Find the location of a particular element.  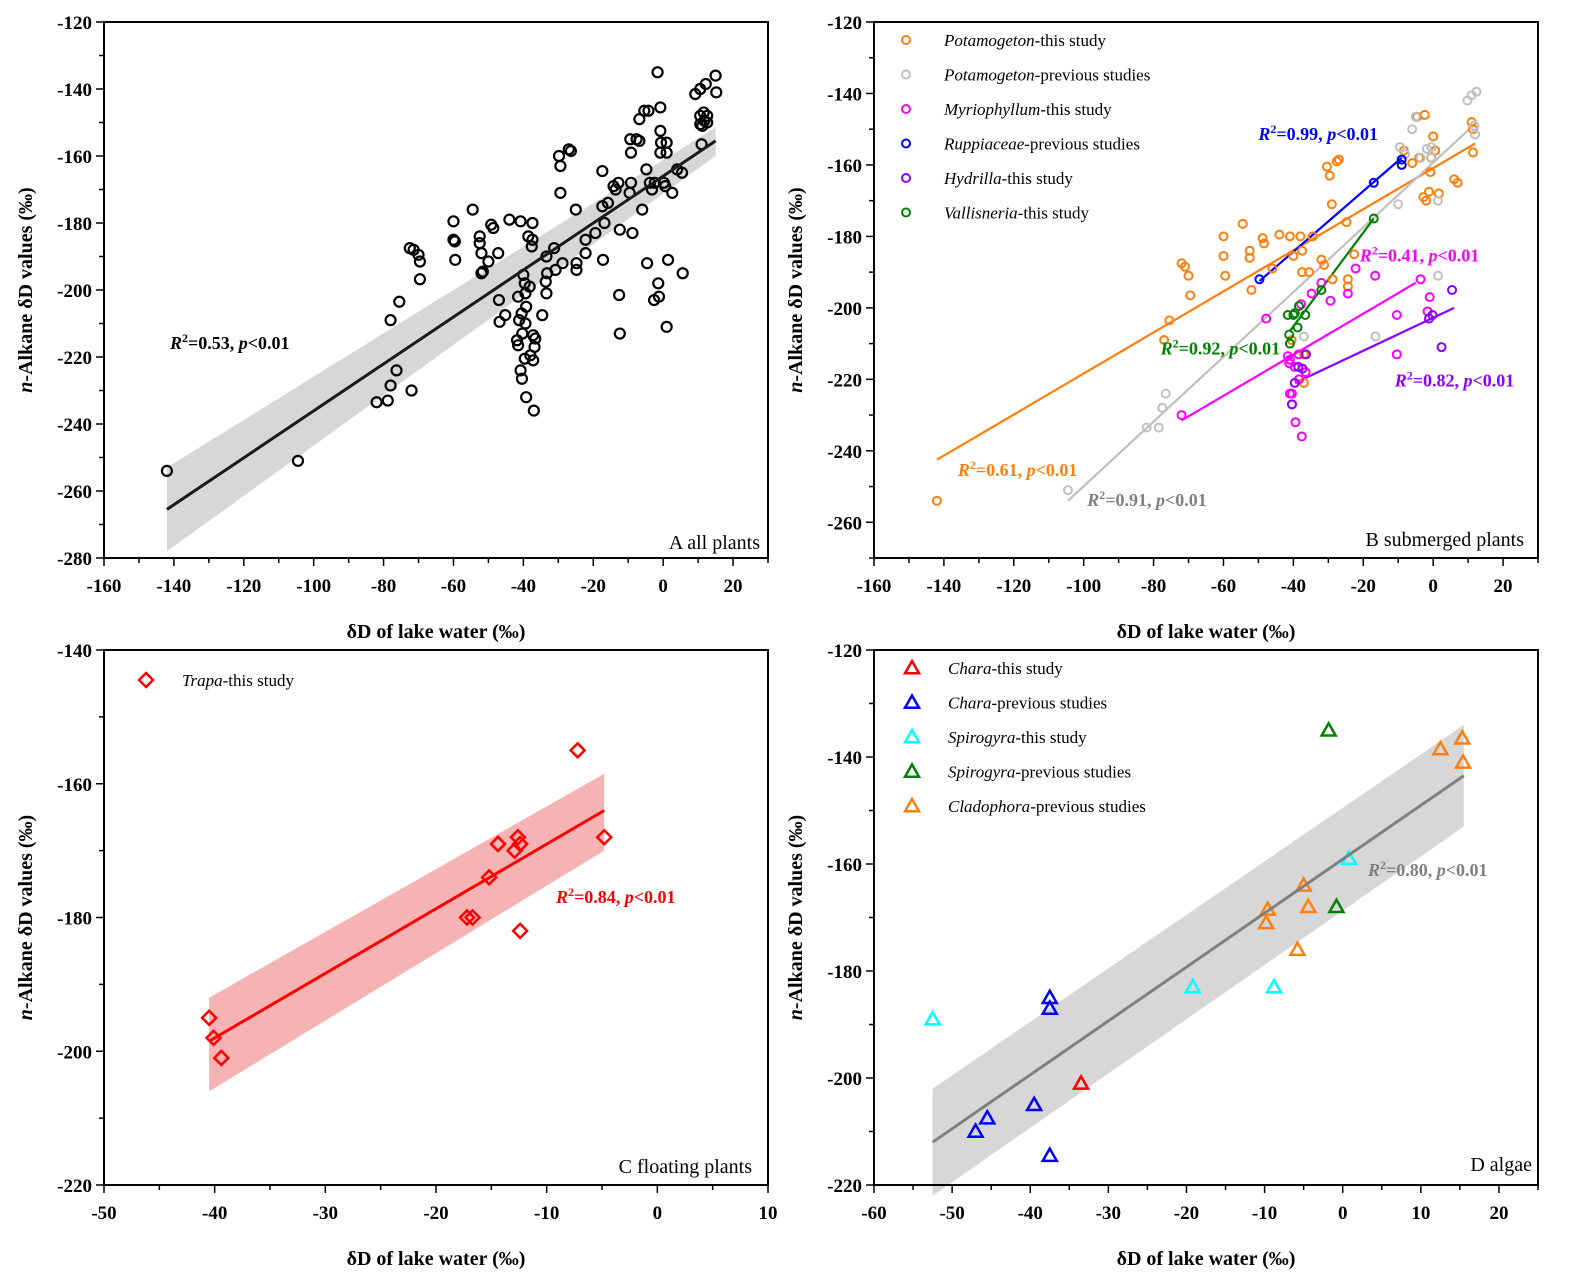

legend-item: Hydrilla-this study is located at coordinates (987, 178).